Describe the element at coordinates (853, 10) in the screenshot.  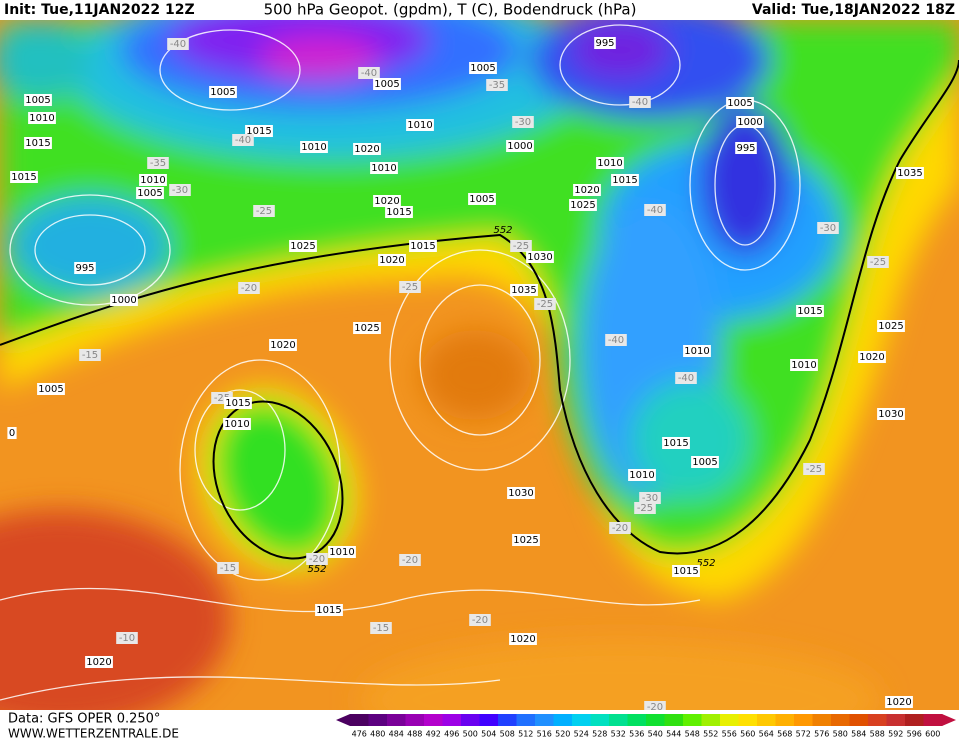
I see `valid-time: Valid: Tue,18JAN2022 18Z` at that location.